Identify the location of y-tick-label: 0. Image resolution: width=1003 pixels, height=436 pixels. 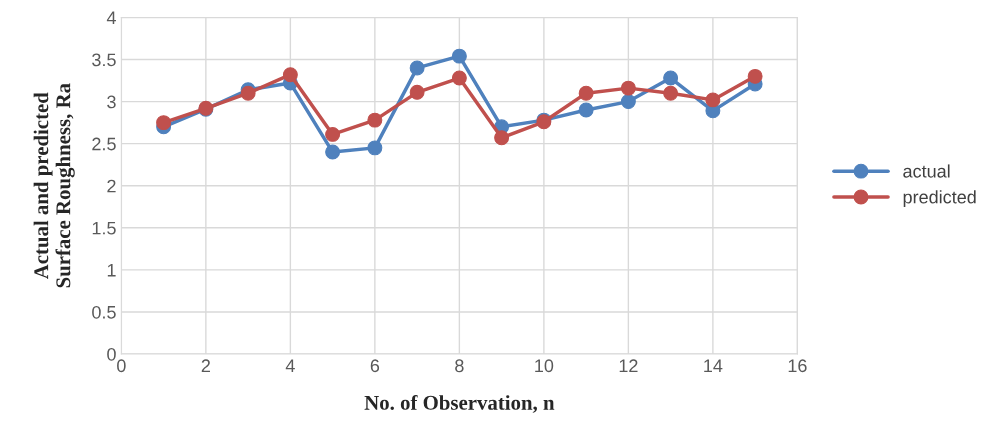
(111, 354).